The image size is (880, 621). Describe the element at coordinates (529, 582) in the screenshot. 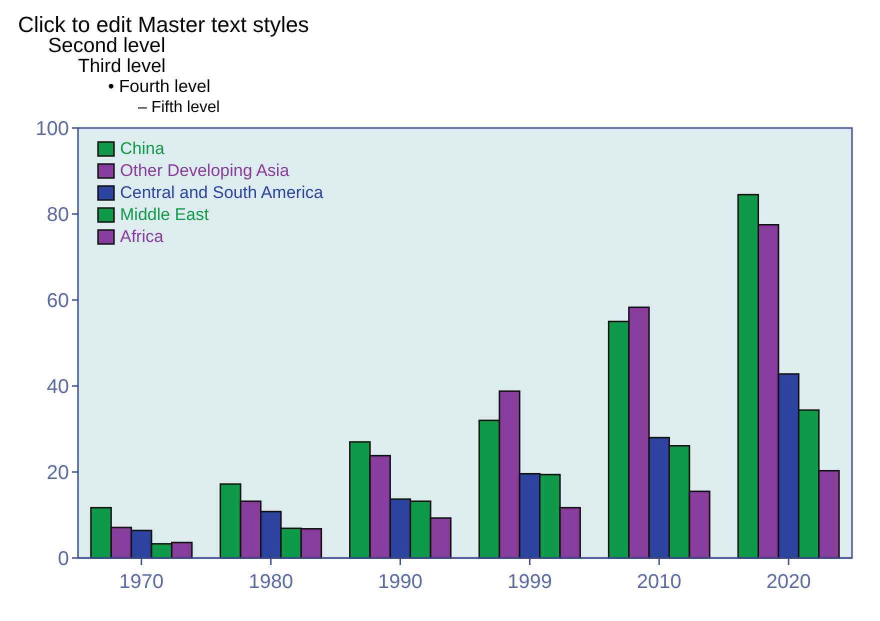

I see `x-tick-label: 1999` at that location.